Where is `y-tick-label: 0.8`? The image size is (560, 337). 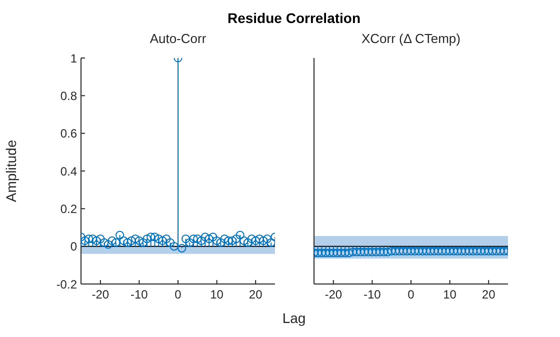 y-tick-label: 0.8 is located at coordinates (69, 95).